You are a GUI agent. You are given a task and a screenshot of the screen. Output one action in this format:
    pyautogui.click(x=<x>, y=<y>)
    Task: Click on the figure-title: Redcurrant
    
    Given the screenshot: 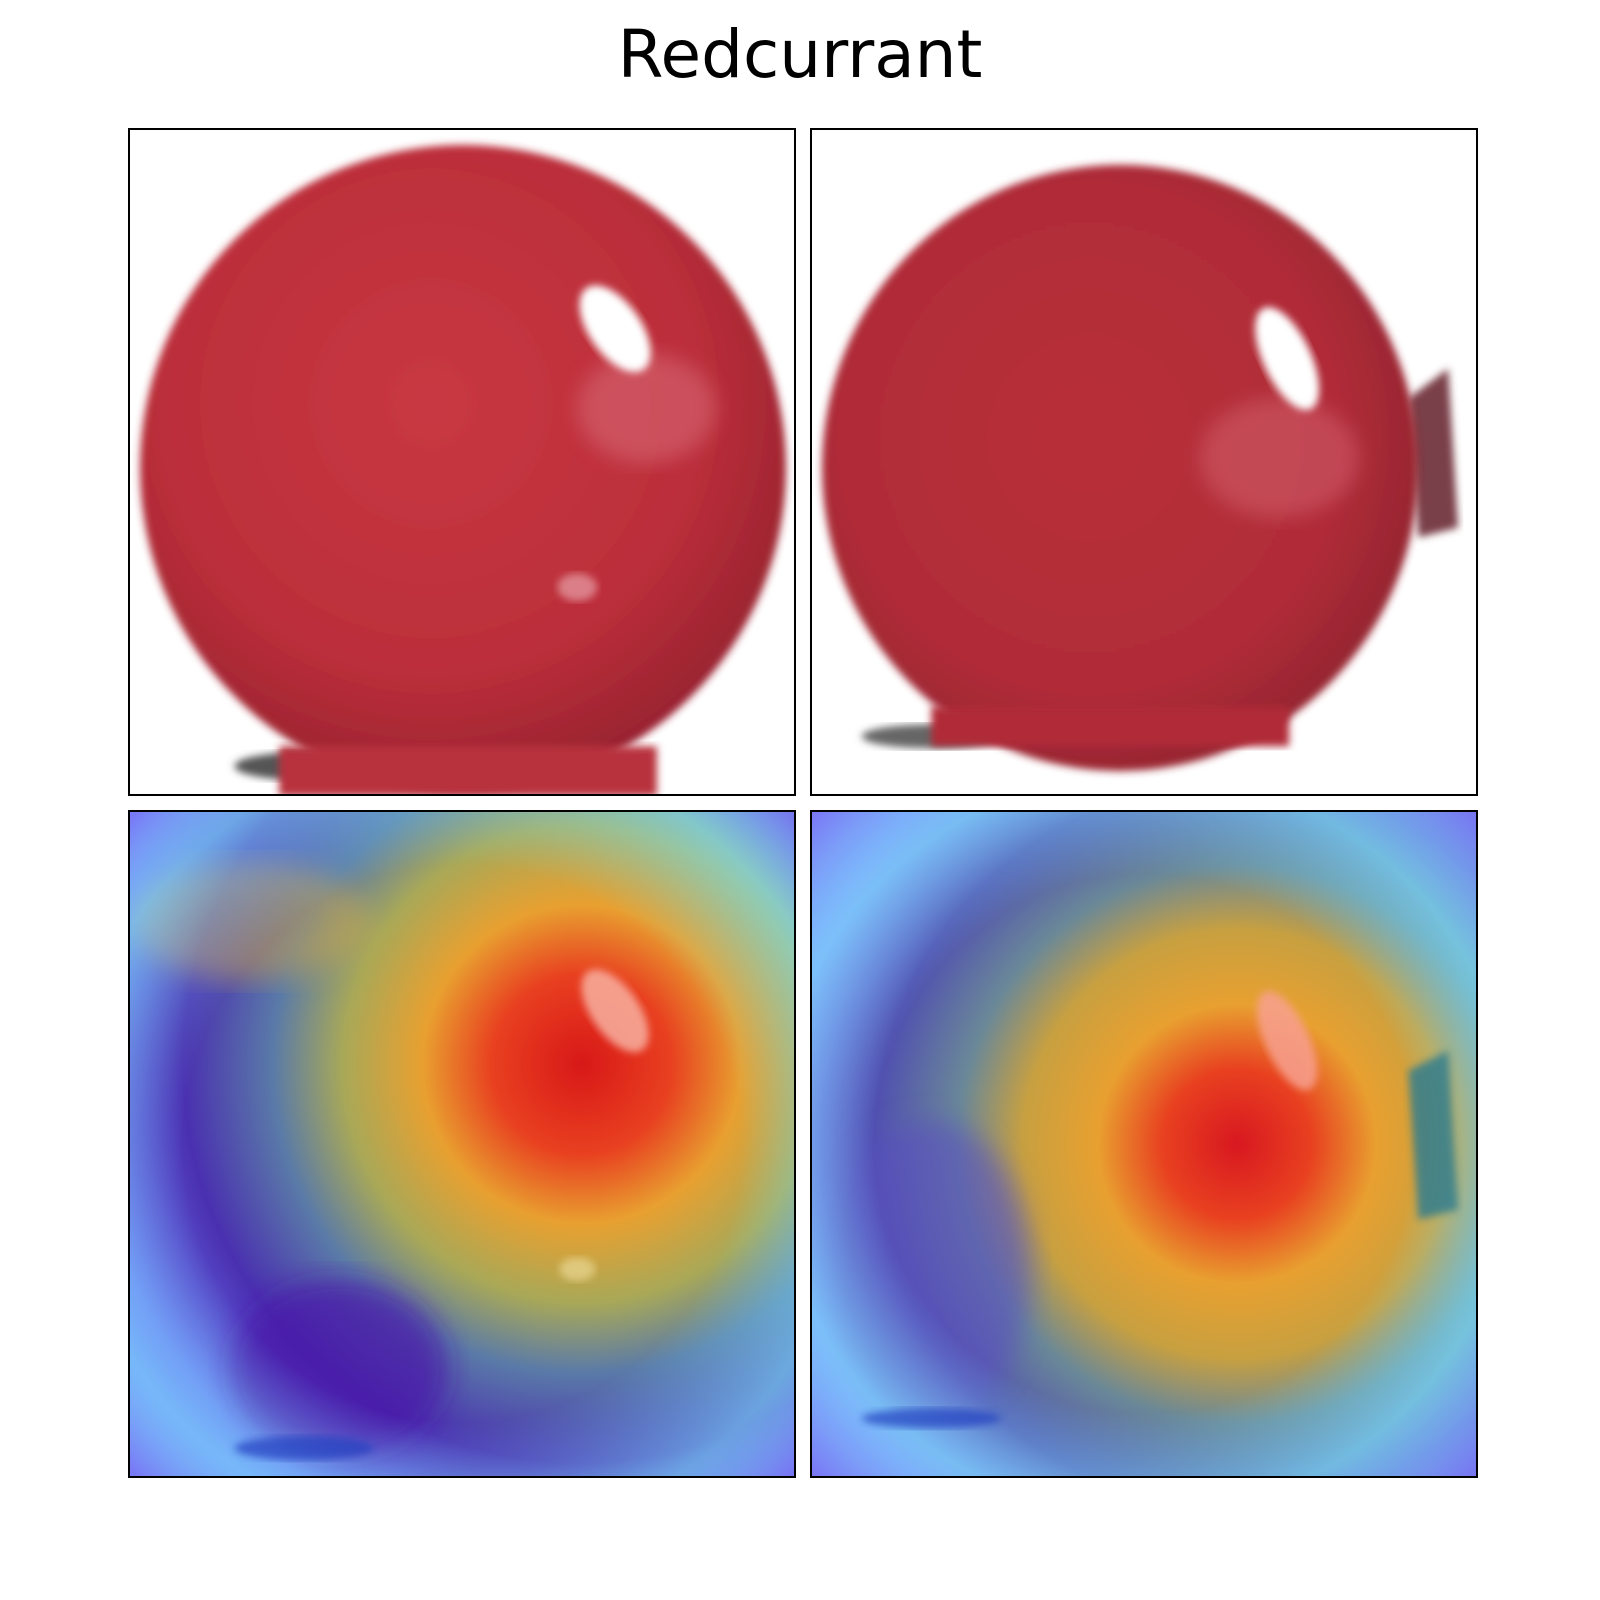 What is the action you would take?
    pyautogui.click(x=800, y=54)
    